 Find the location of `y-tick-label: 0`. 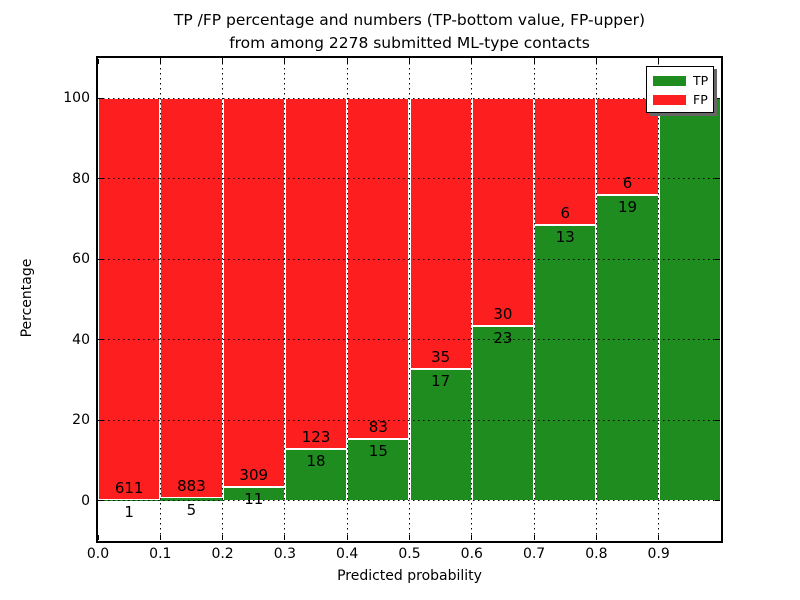

y-tick-label: 0 is located at coordinates (85, 500).